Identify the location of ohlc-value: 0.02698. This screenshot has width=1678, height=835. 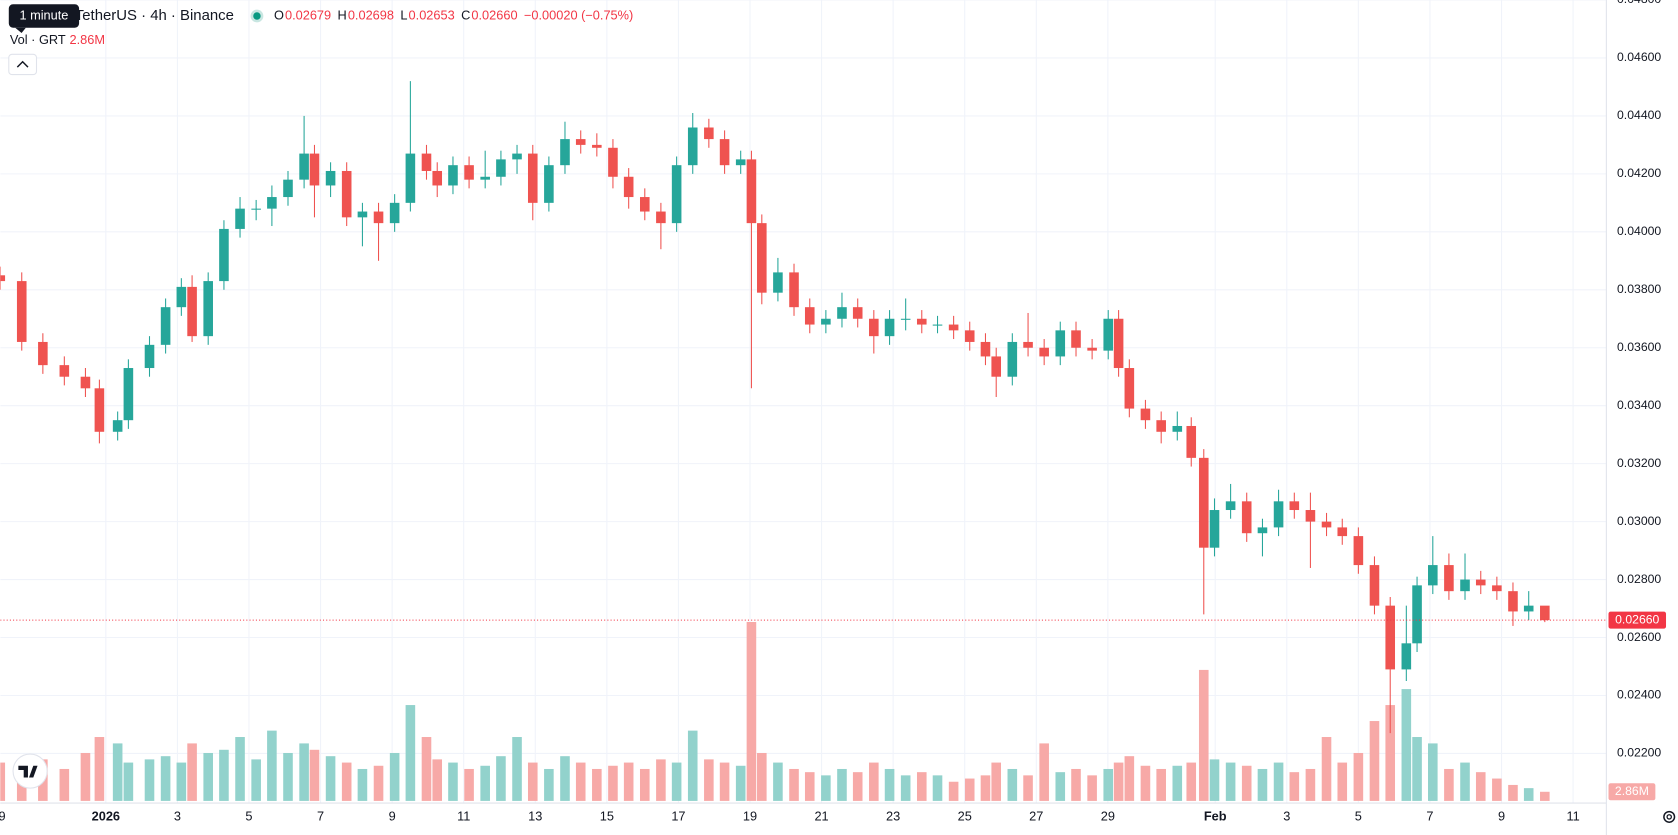
(371, 14).